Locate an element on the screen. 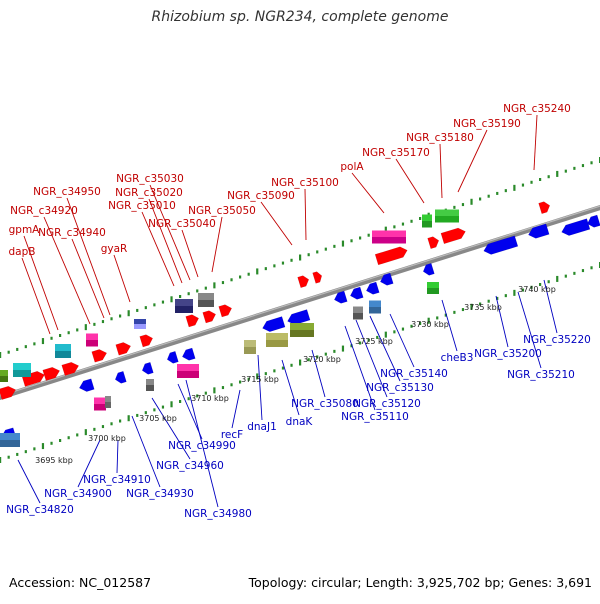 The height and width of the screenshot is (604, 600). forward-gene-label: NGR_c35050 is located at coordinates (222, 211).